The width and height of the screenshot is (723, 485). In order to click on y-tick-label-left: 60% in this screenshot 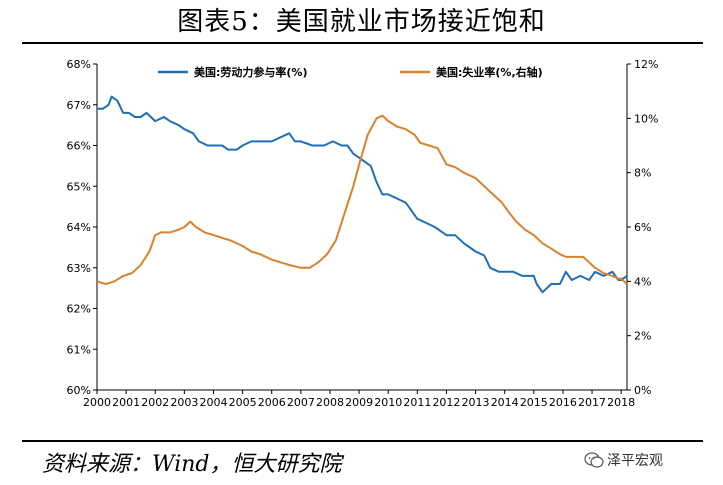, I will do `click(79, 390)`.